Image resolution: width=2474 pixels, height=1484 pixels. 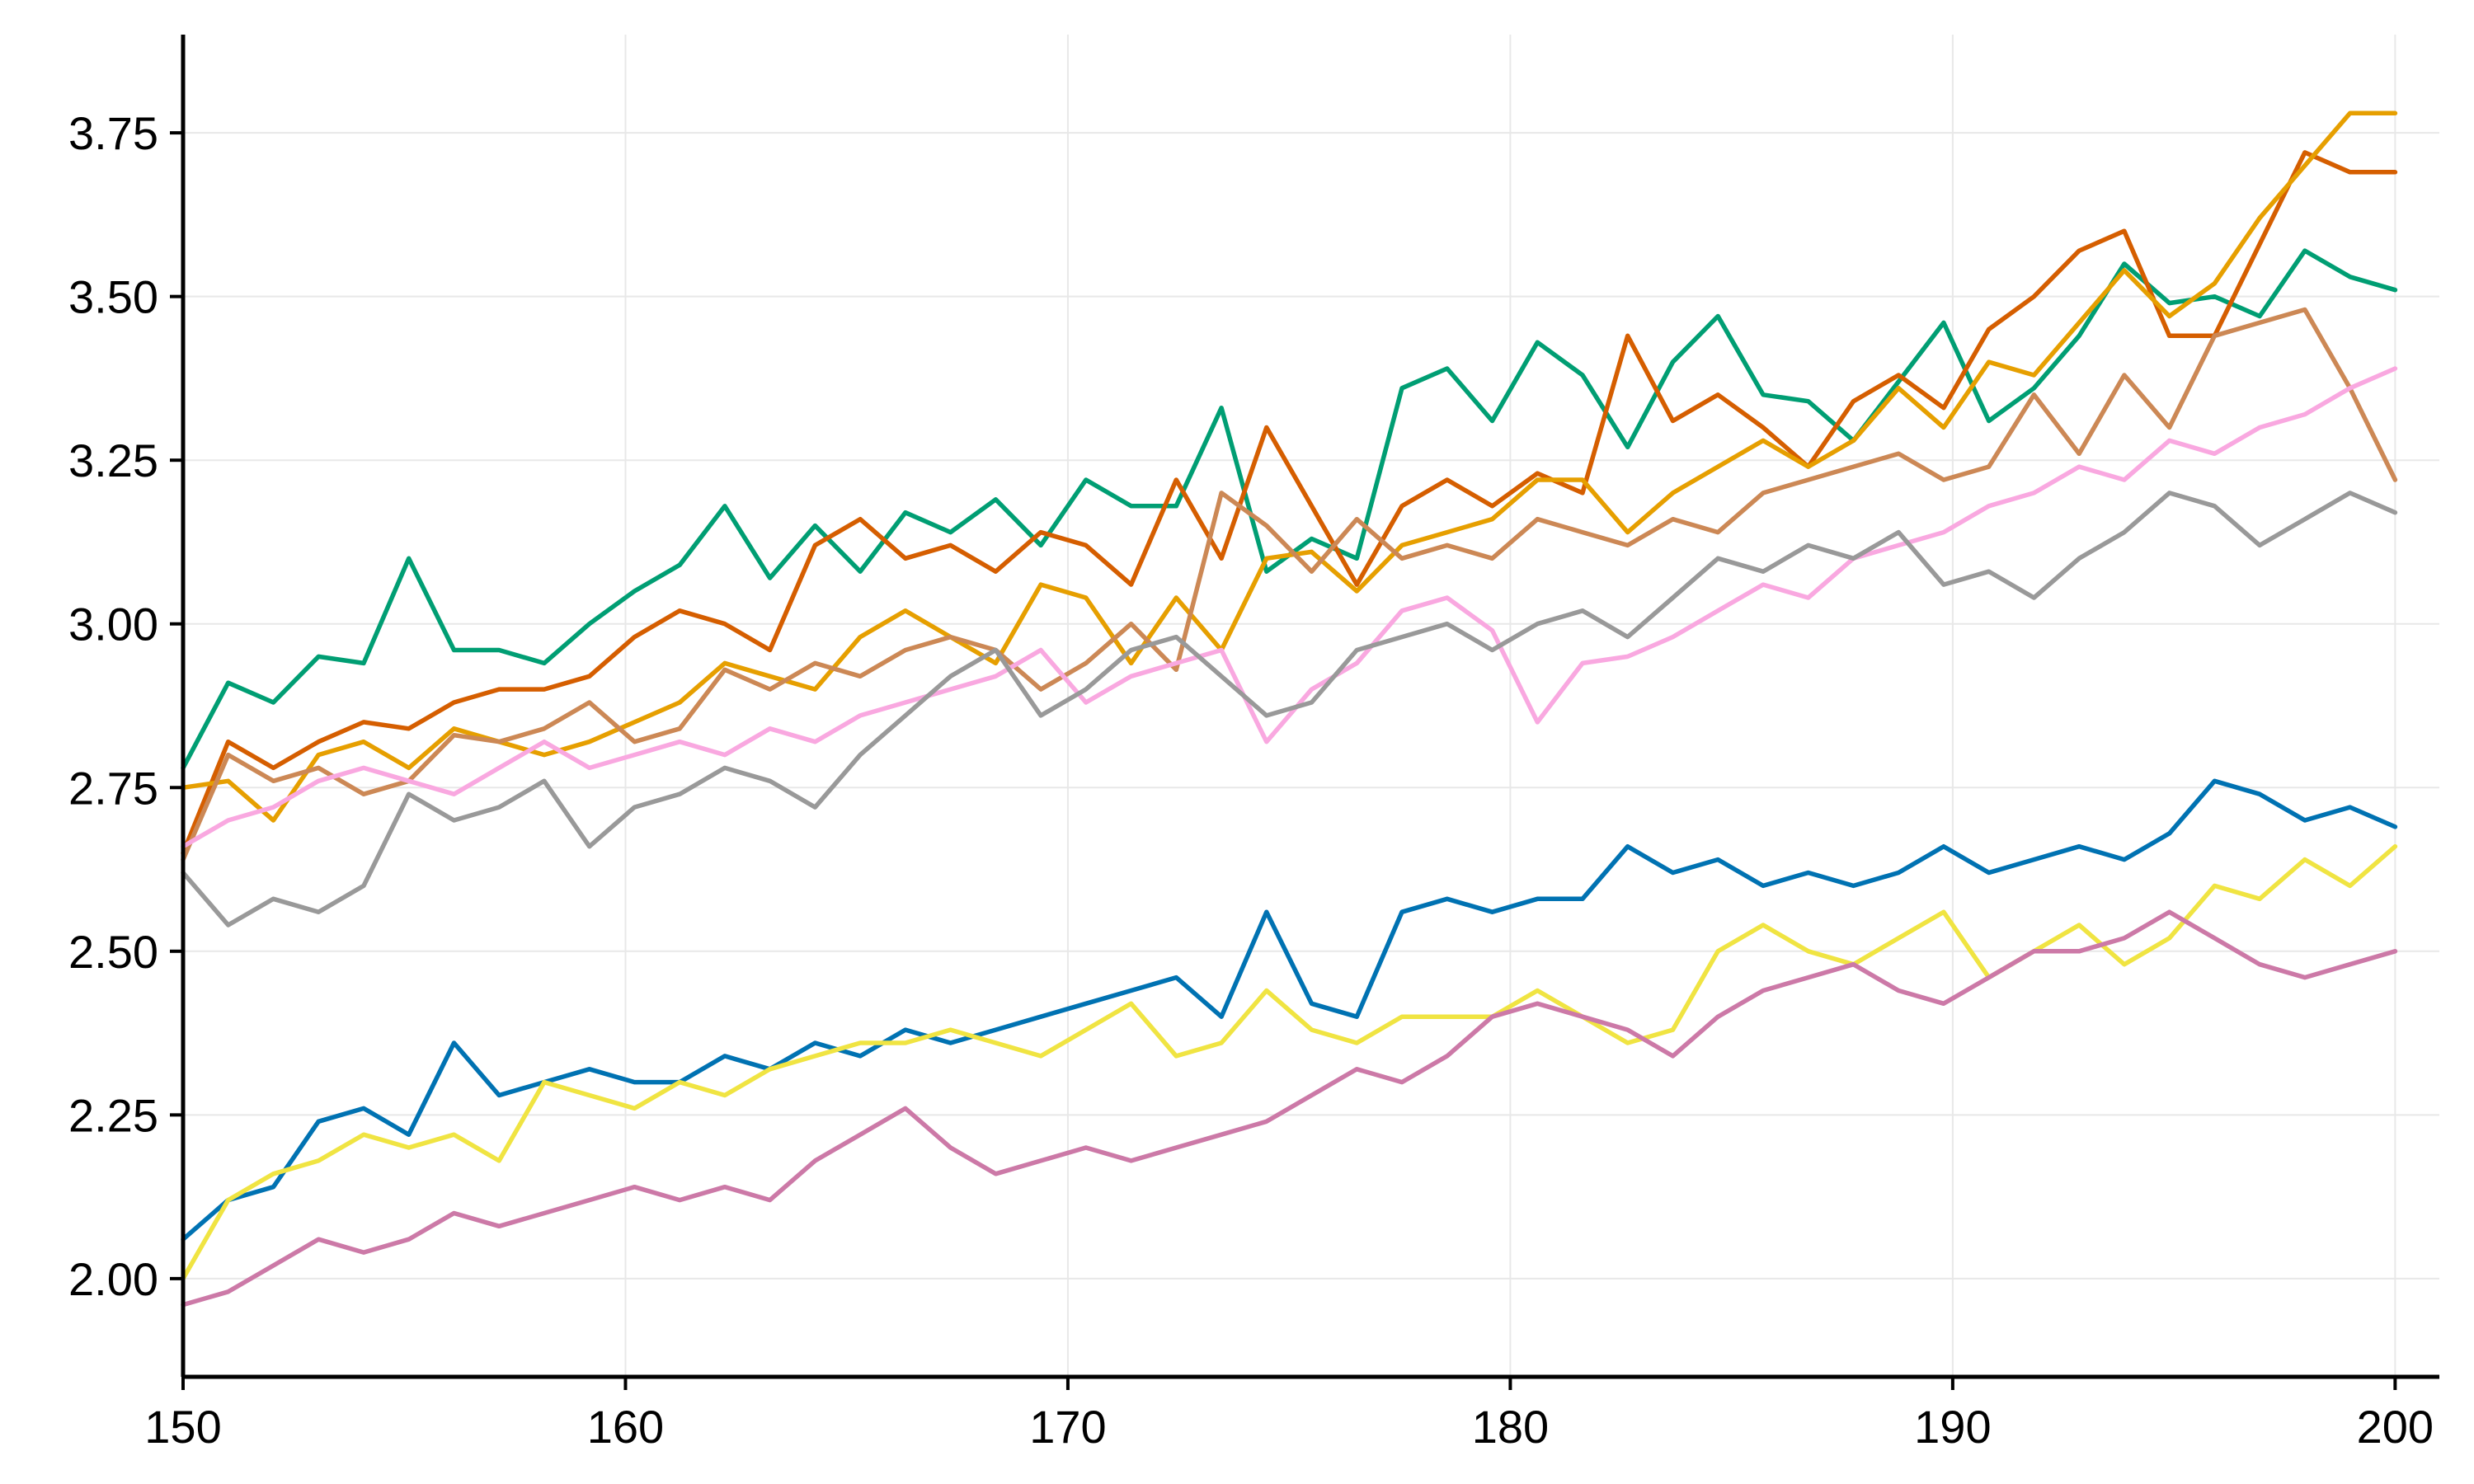 I want to click on y-tick-label: 3.75, so click(x=113, y=133).